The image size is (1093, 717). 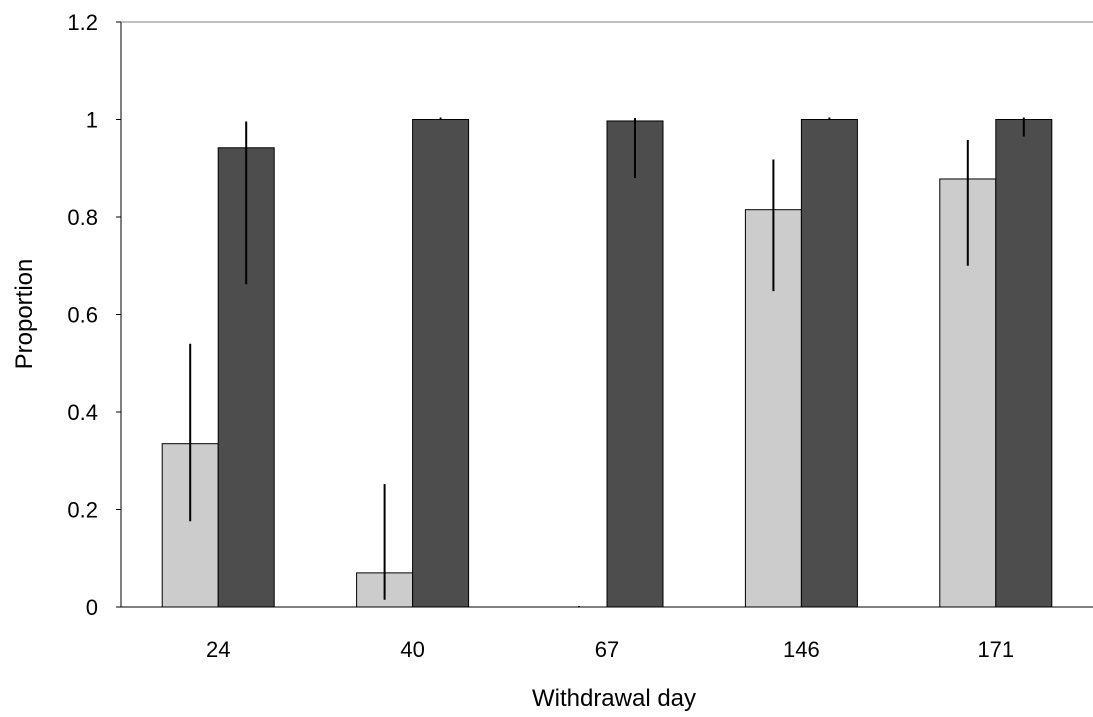 I want to click on x-tick-label: 146, so click(x=801, y=649).